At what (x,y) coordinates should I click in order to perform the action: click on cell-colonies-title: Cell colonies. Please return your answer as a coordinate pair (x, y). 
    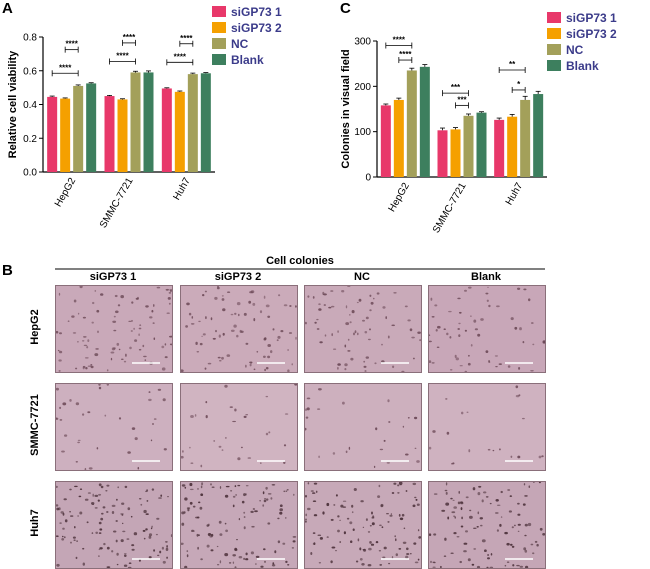
    Looking at the image, I should click on (300, 261).